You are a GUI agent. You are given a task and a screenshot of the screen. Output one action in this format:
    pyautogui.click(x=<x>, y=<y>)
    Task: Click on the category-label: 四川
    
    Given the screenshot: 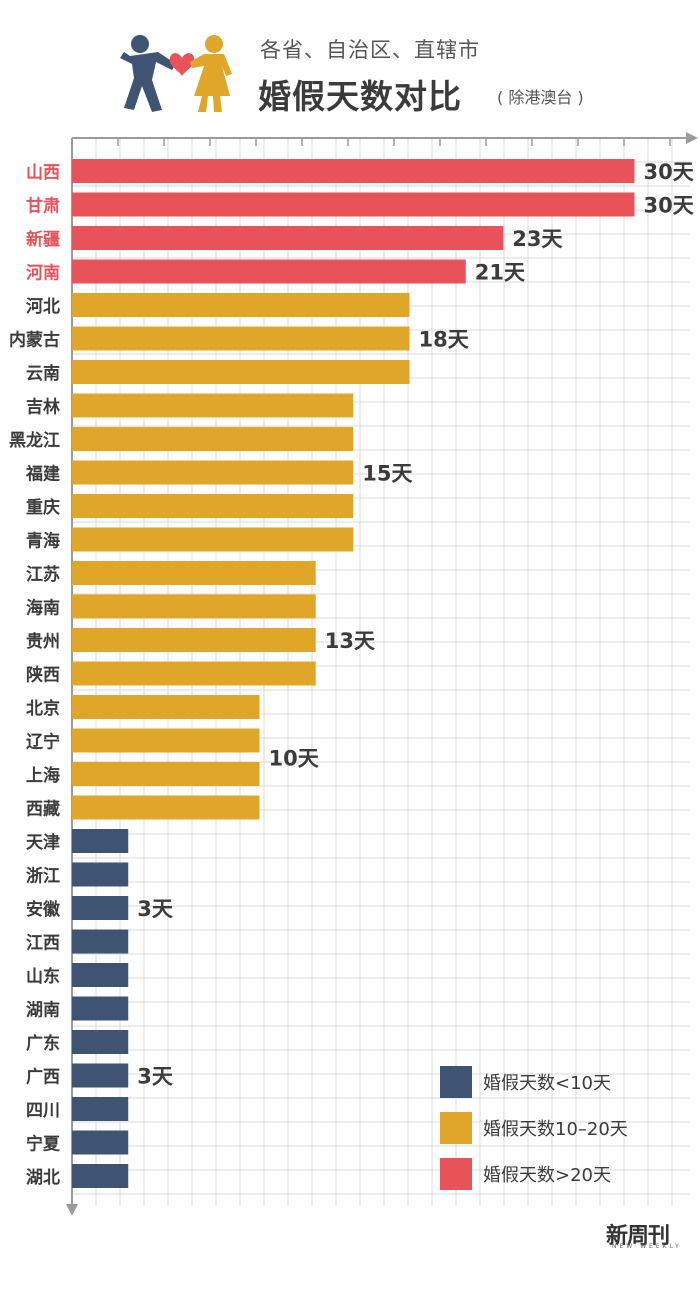 What is the action you would take?
    pyautogui.click(x=43, y=1111)
    